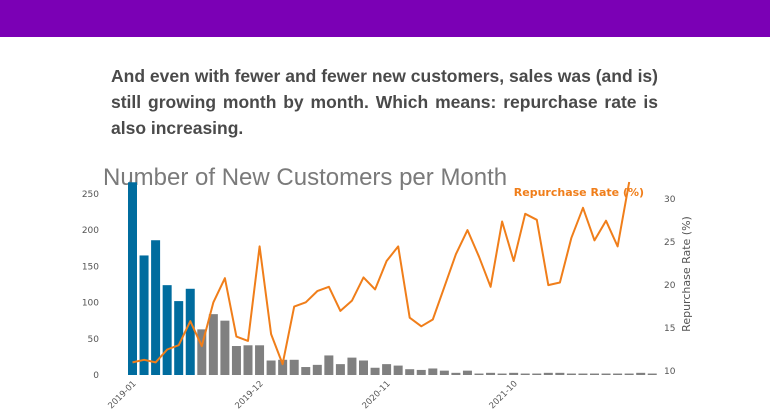 Image resolution: width=770 pixels, height=420 pixels. I want to click on right-axis-label: Repurchase Rate (%), so click(686, 274).